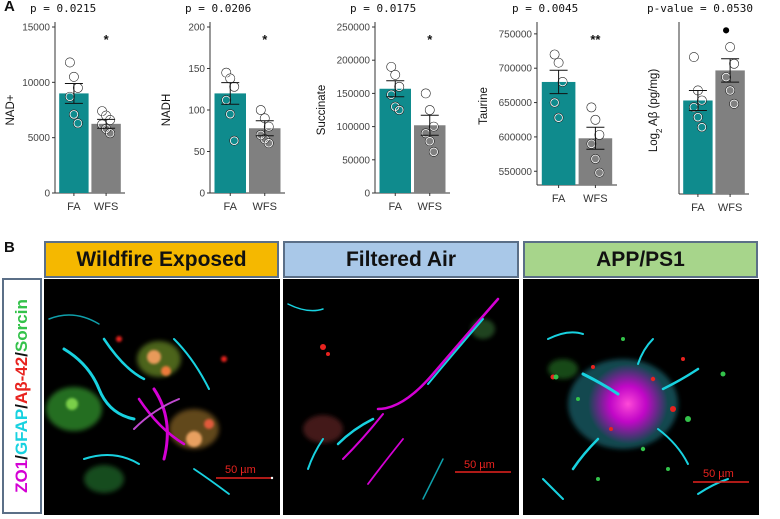 The height and width of the screenshot is (519, 780). I want to click on y-axis-label: NADH, so click(167, 110).